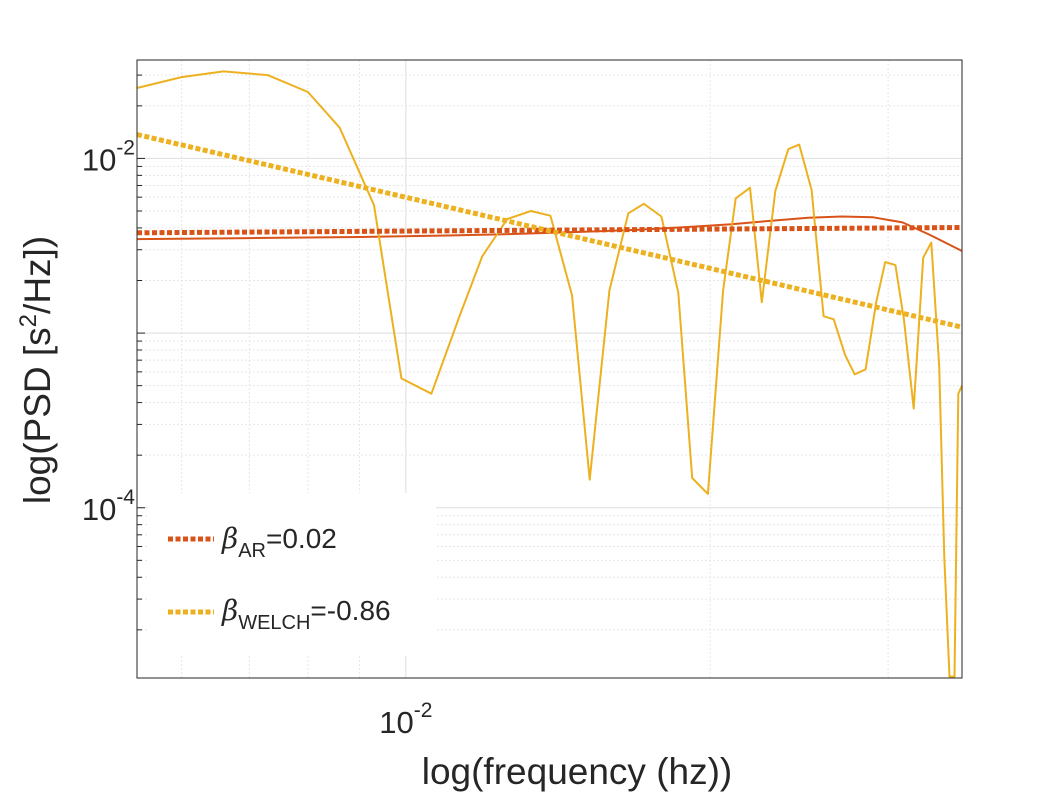 The image size is (1063, 811). What do you see at coordinates (125, 497) in the screenshot?
I see `y-tick-exponent: -4` at bounding box center [125, 497].